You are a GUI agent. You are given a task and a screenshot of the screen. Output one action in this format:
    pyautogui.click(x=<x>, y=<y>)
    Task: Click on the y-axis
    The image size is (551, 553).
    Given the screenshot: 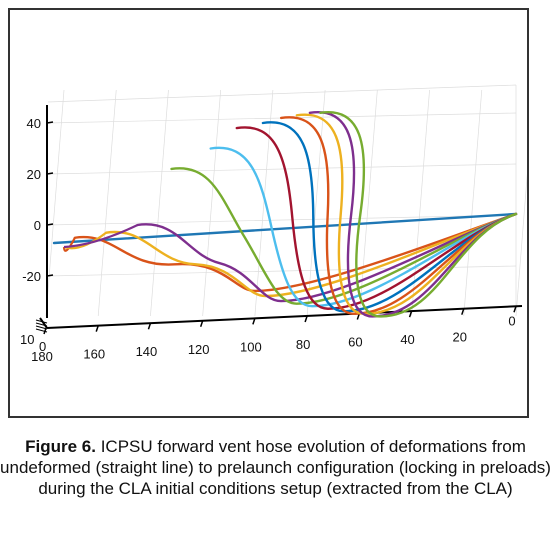 What is the action you would take?
    pyautogui.click(x=43, y=323)
    